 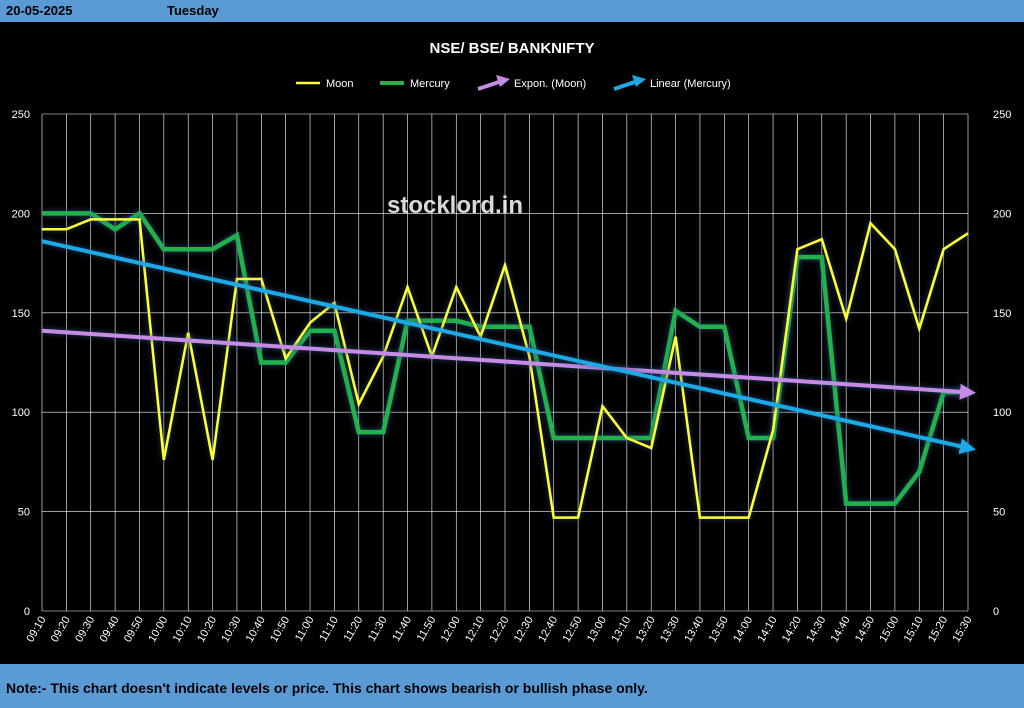 I want to click on y-tick-label-left: 0, so click(x=27, y=612).